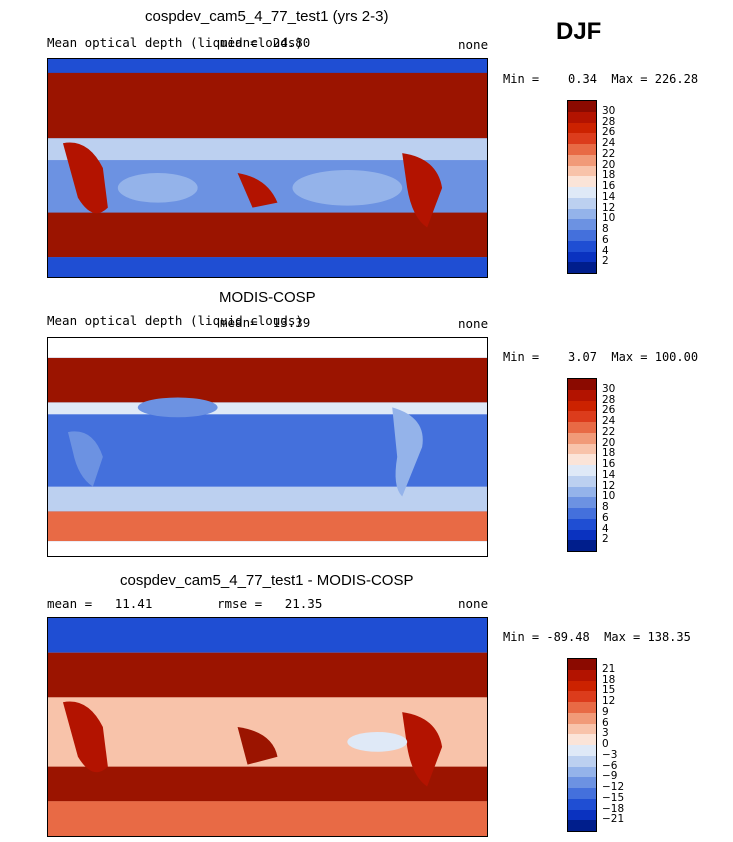 This screenshot has height=842, width=733. I want to click on colorbar-tick-label: 28, so click(609, 399).